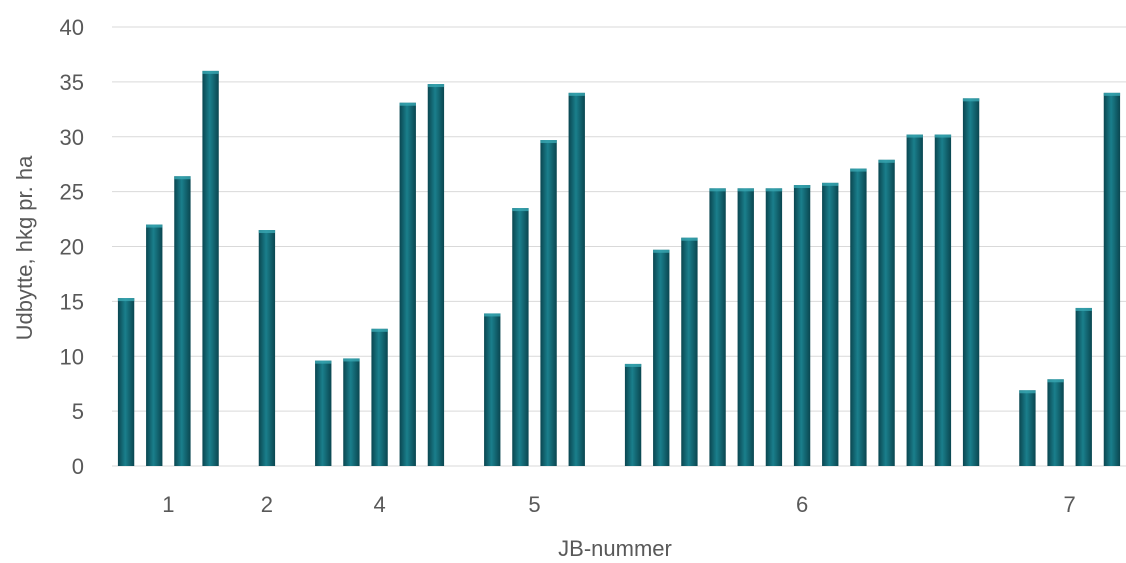  What do you see at coordinates (24, 247) in the screenshot?
I see `y-axis-title: Udbytte, hkg pr. ha` at bounding box center [24, 247].